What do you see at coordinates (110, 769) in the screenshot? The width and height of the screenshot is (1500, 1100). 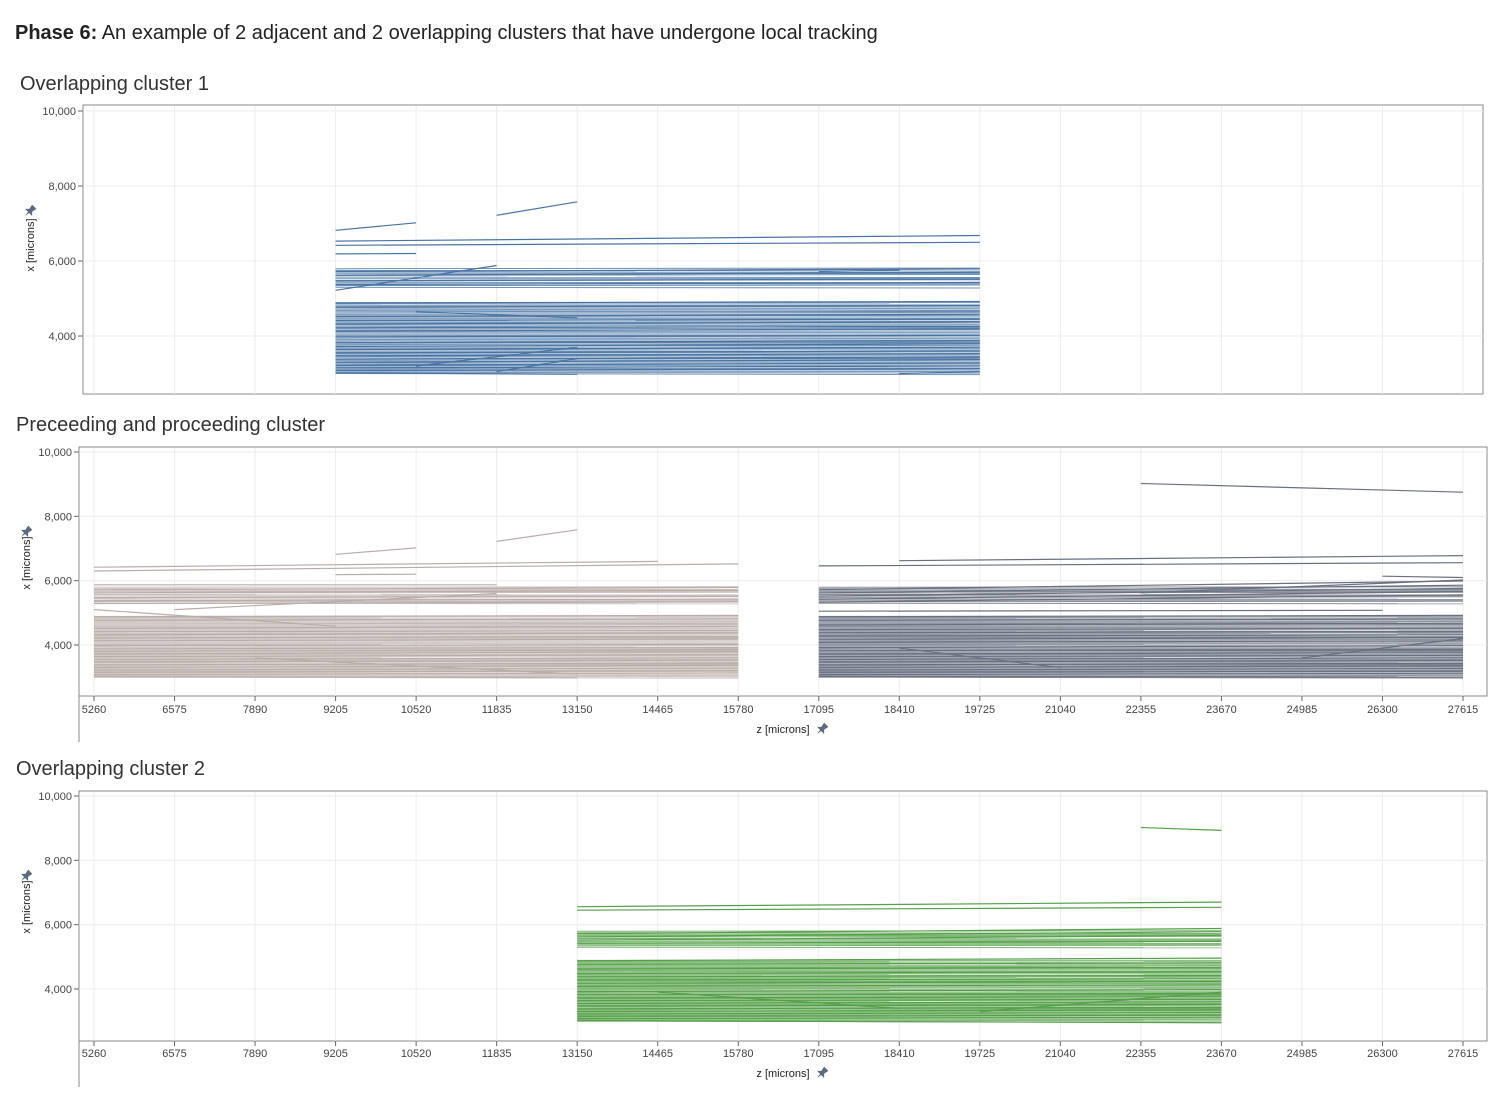 I see `chart-3-title: Overlapping cluster 2` at bounding box center [110, 769].